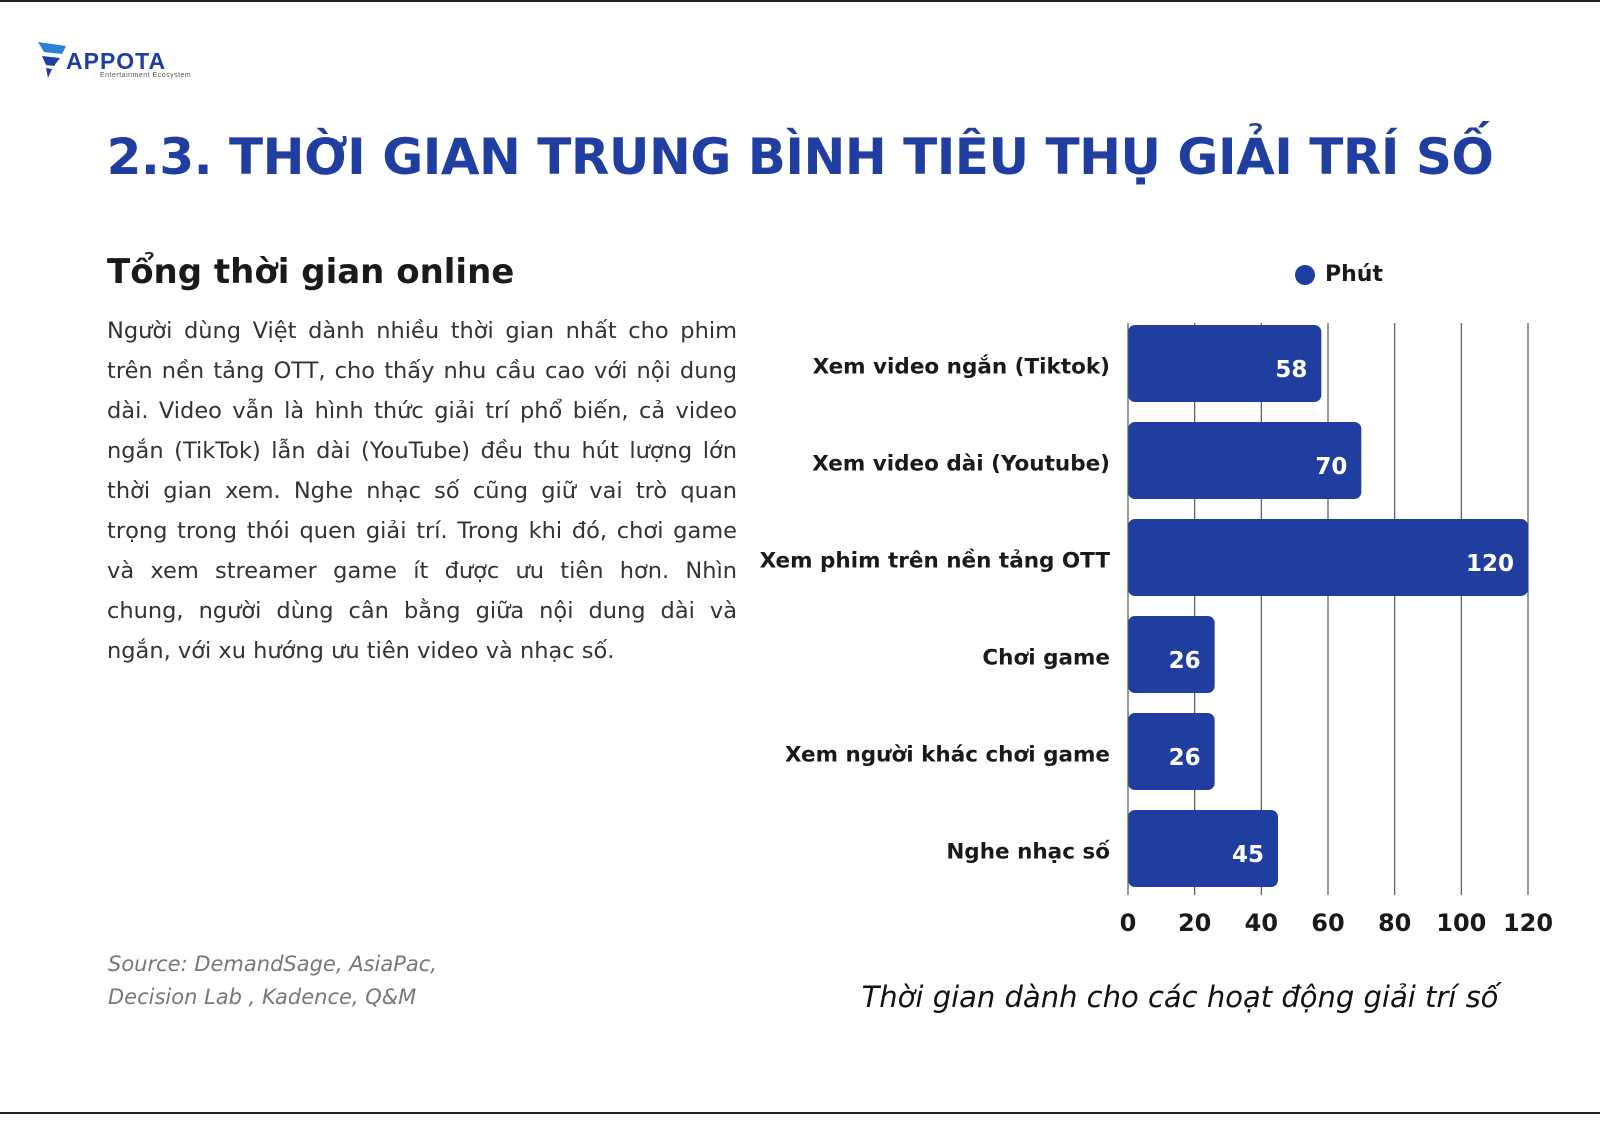 The width and height of the screenshot is (1600, 1134). What do you see at coordinates (1461, 923) in the screenshot?
I see `x-tick-label: 100` at bounding box center [1461, 923].